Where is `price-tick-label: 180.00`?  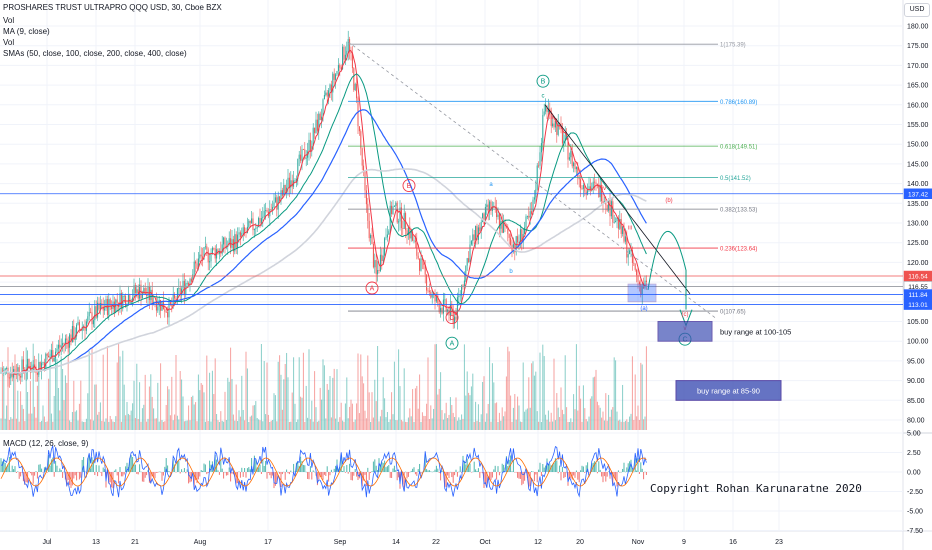
price-tick-label: 180.00 is located at coordinates (918, 27).